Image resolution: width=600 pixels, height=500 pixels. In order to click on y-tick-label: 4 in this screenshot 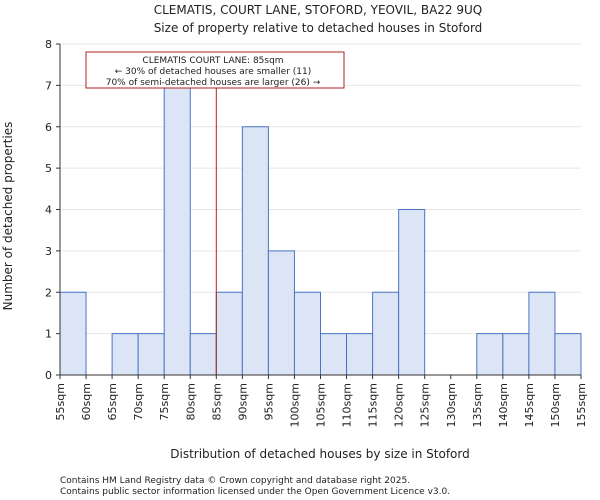, I will do `click(48, 210)`.